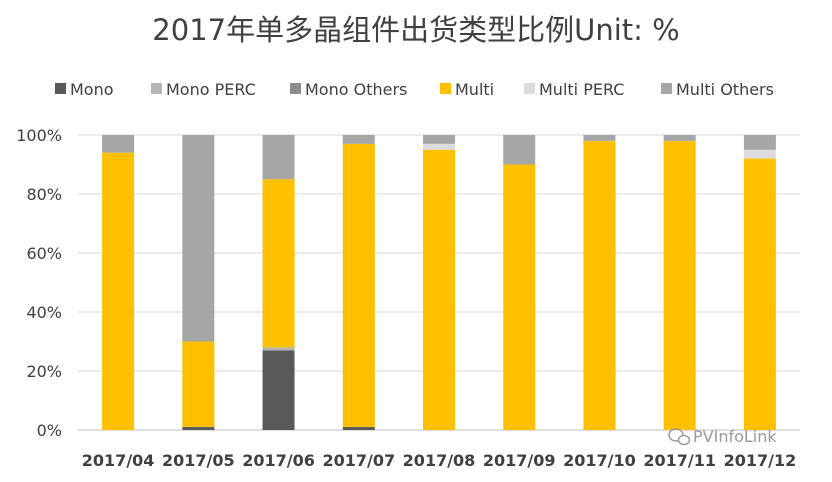  I want to click on chart-title: 2017年单多晶组件出货类型比例Unit: %, so click(415, 30).